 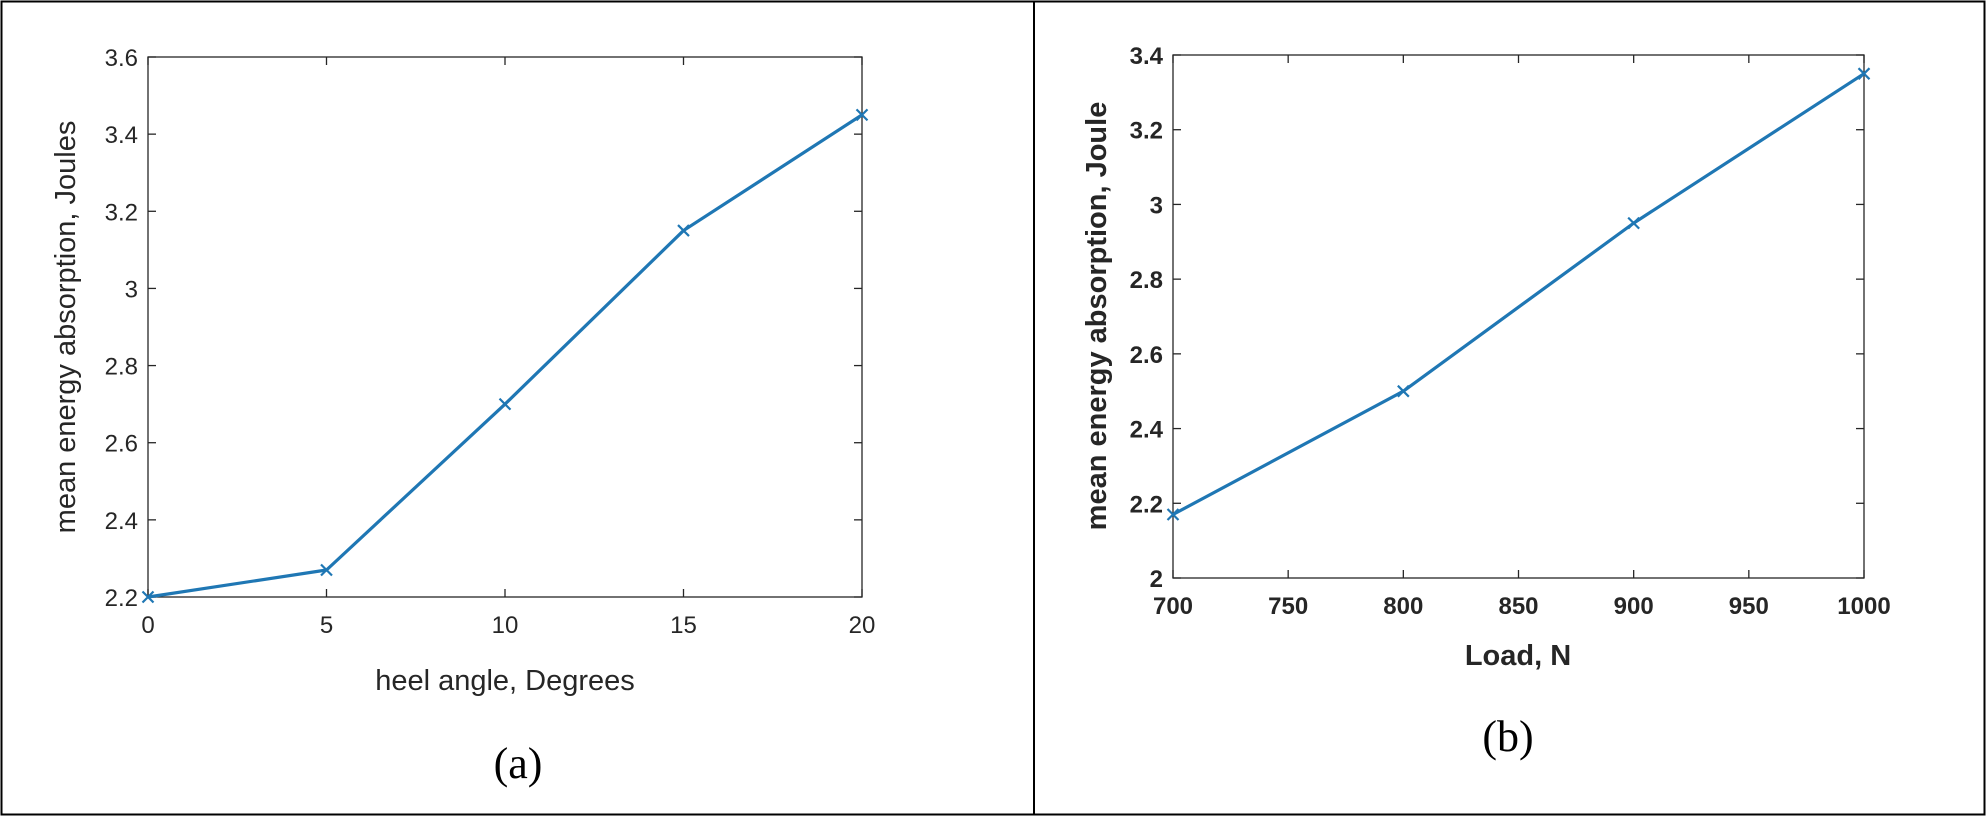 What do you see at coordinates (121, 328) in the screenshot?
I see `y-tick-labels-a: 2.2 2.4 2.6 2.8 3 3.2 3.4 3.6` at bounding box center [121, 328].